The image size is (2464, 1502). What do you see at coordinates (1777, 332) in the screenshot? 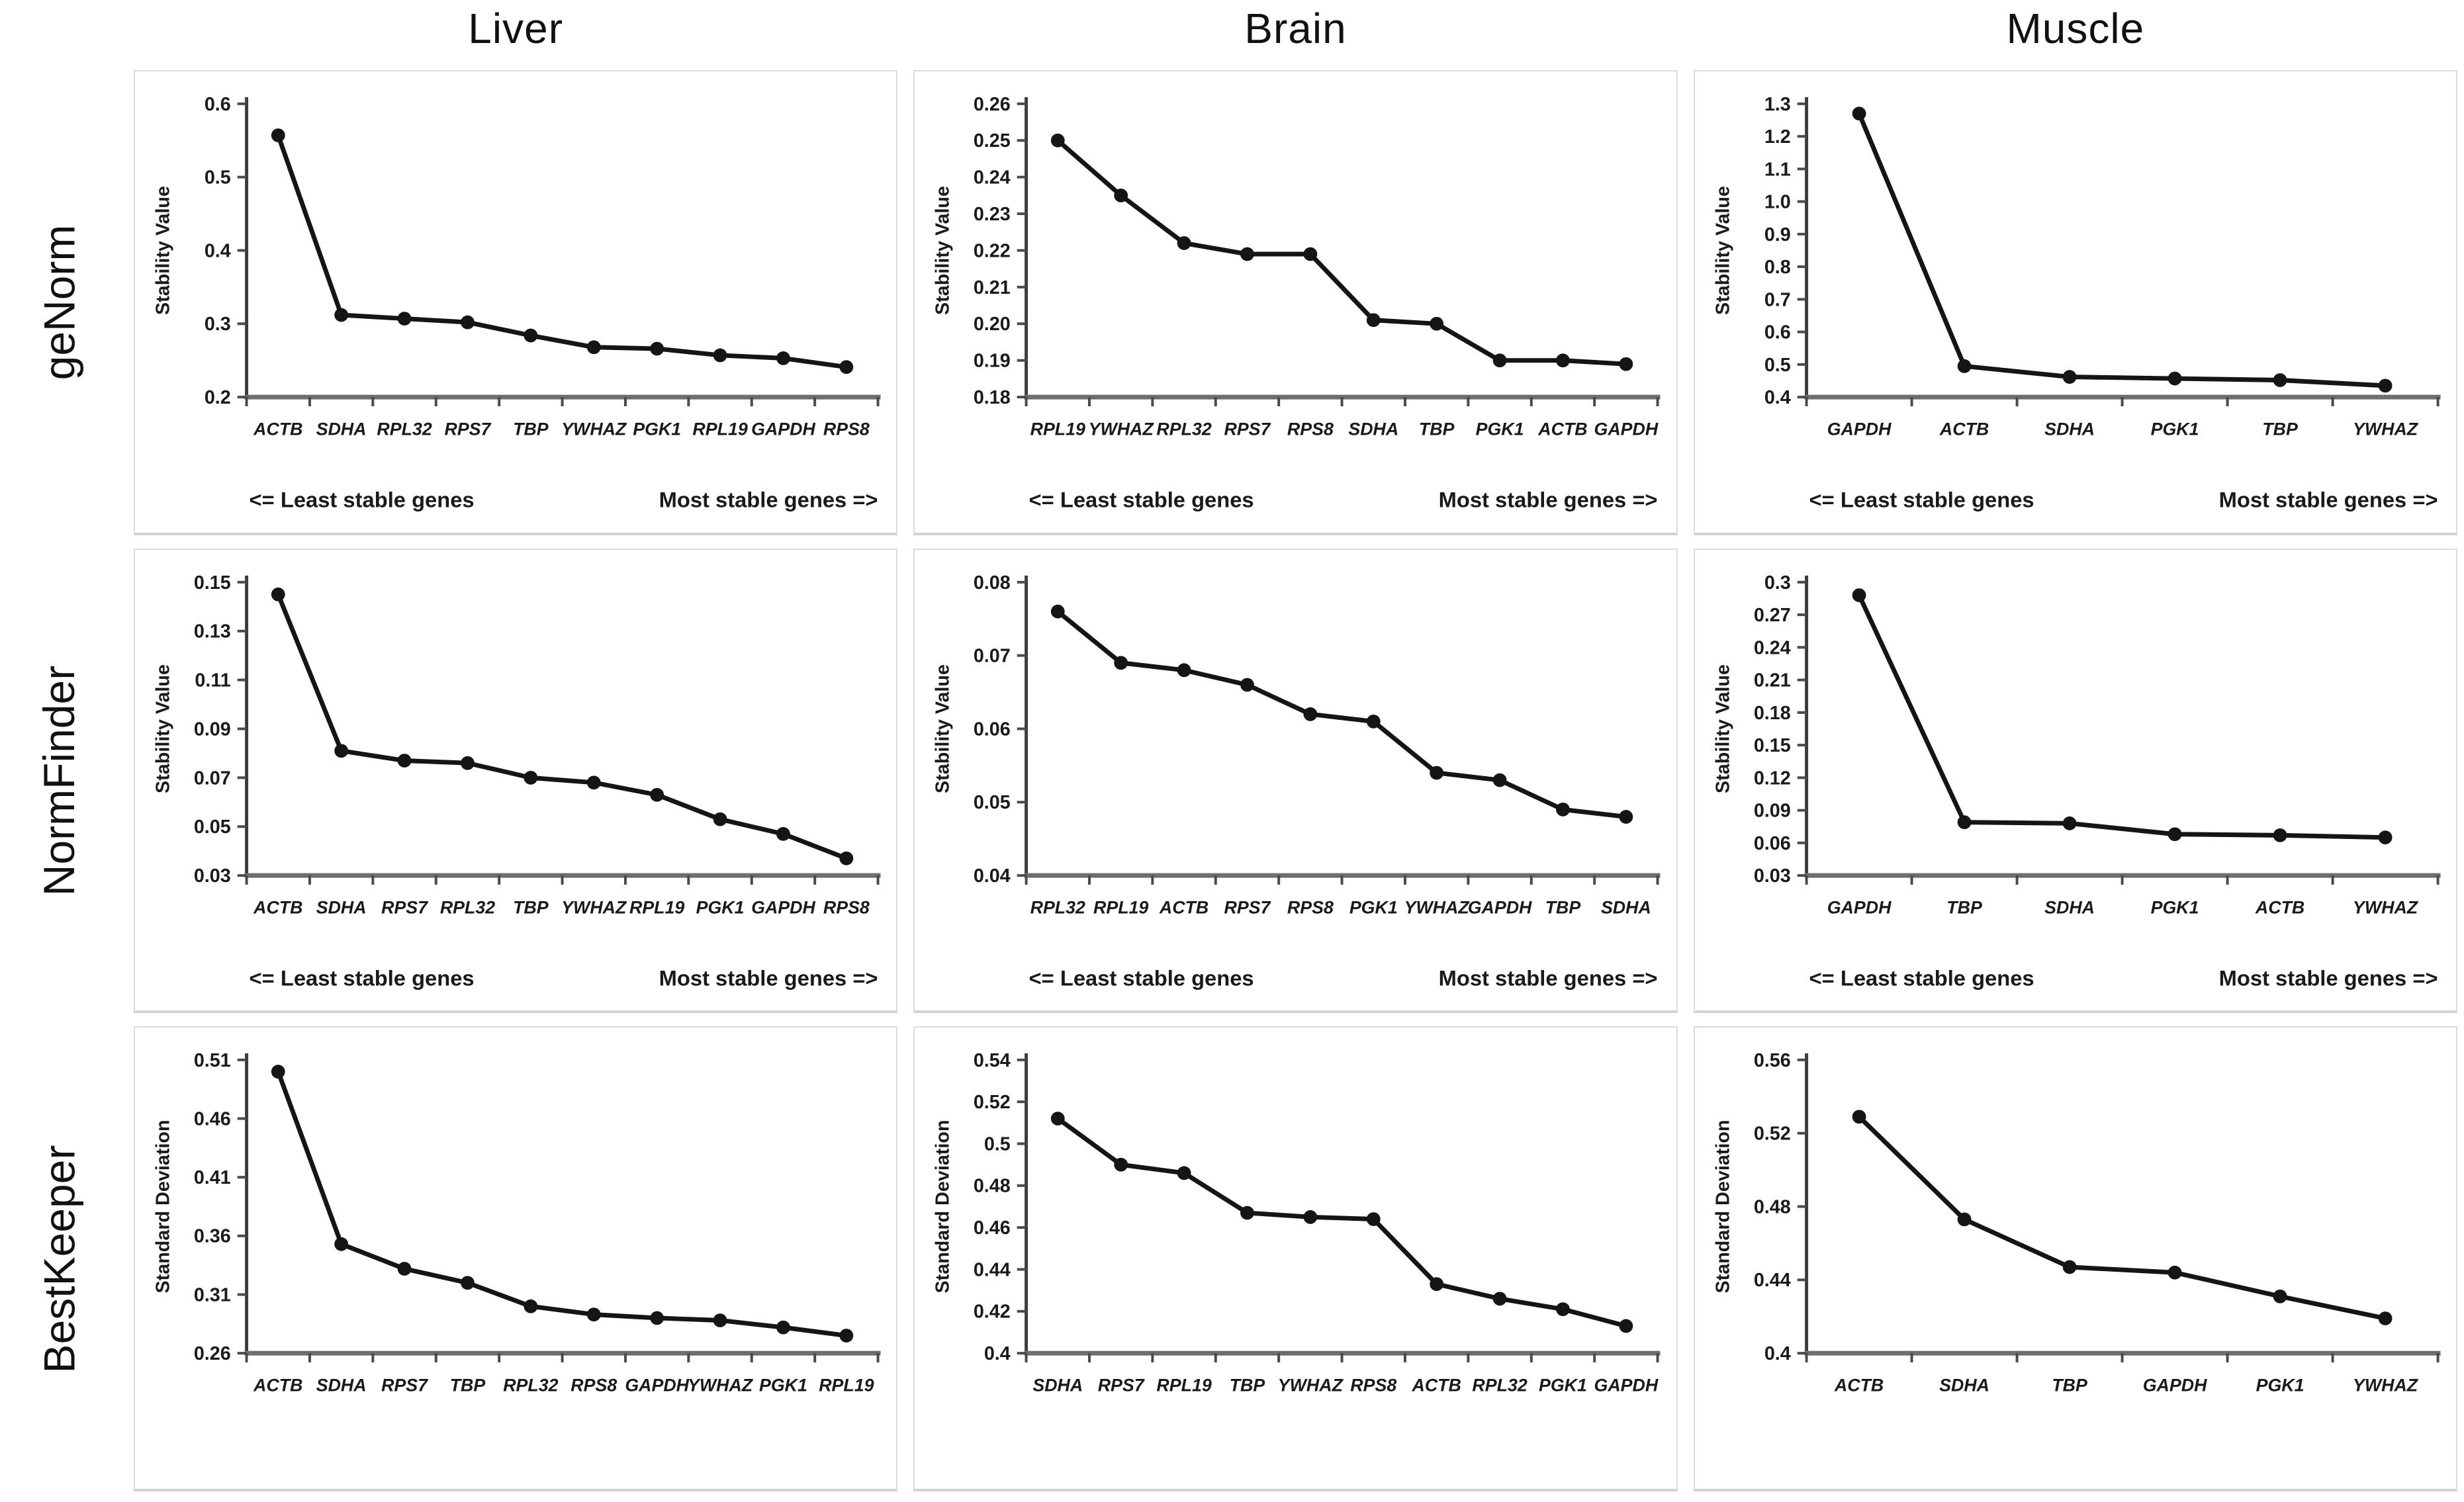
I see `y-tick-label: 0.6` at bounding box center [1777, 332].